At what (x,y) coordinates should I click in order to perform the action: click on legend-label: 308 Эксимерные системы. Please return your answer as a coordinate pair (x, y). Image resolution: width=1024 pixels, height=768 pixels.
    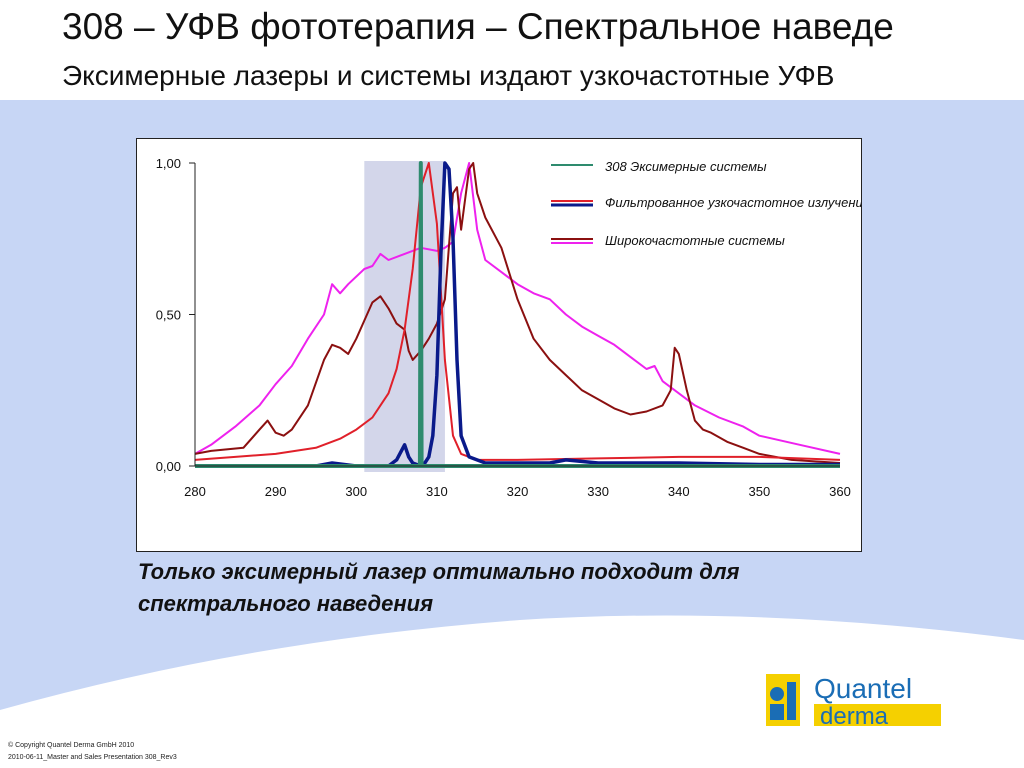
    Looking at the image, I should click on (686, 166).